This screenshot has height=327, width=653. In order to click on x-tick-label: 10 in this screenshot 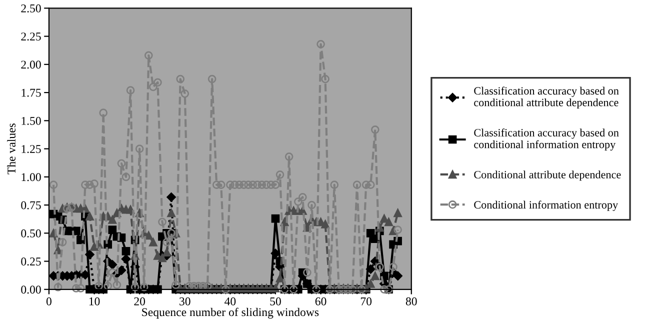, I will do `click(94, 301)`.